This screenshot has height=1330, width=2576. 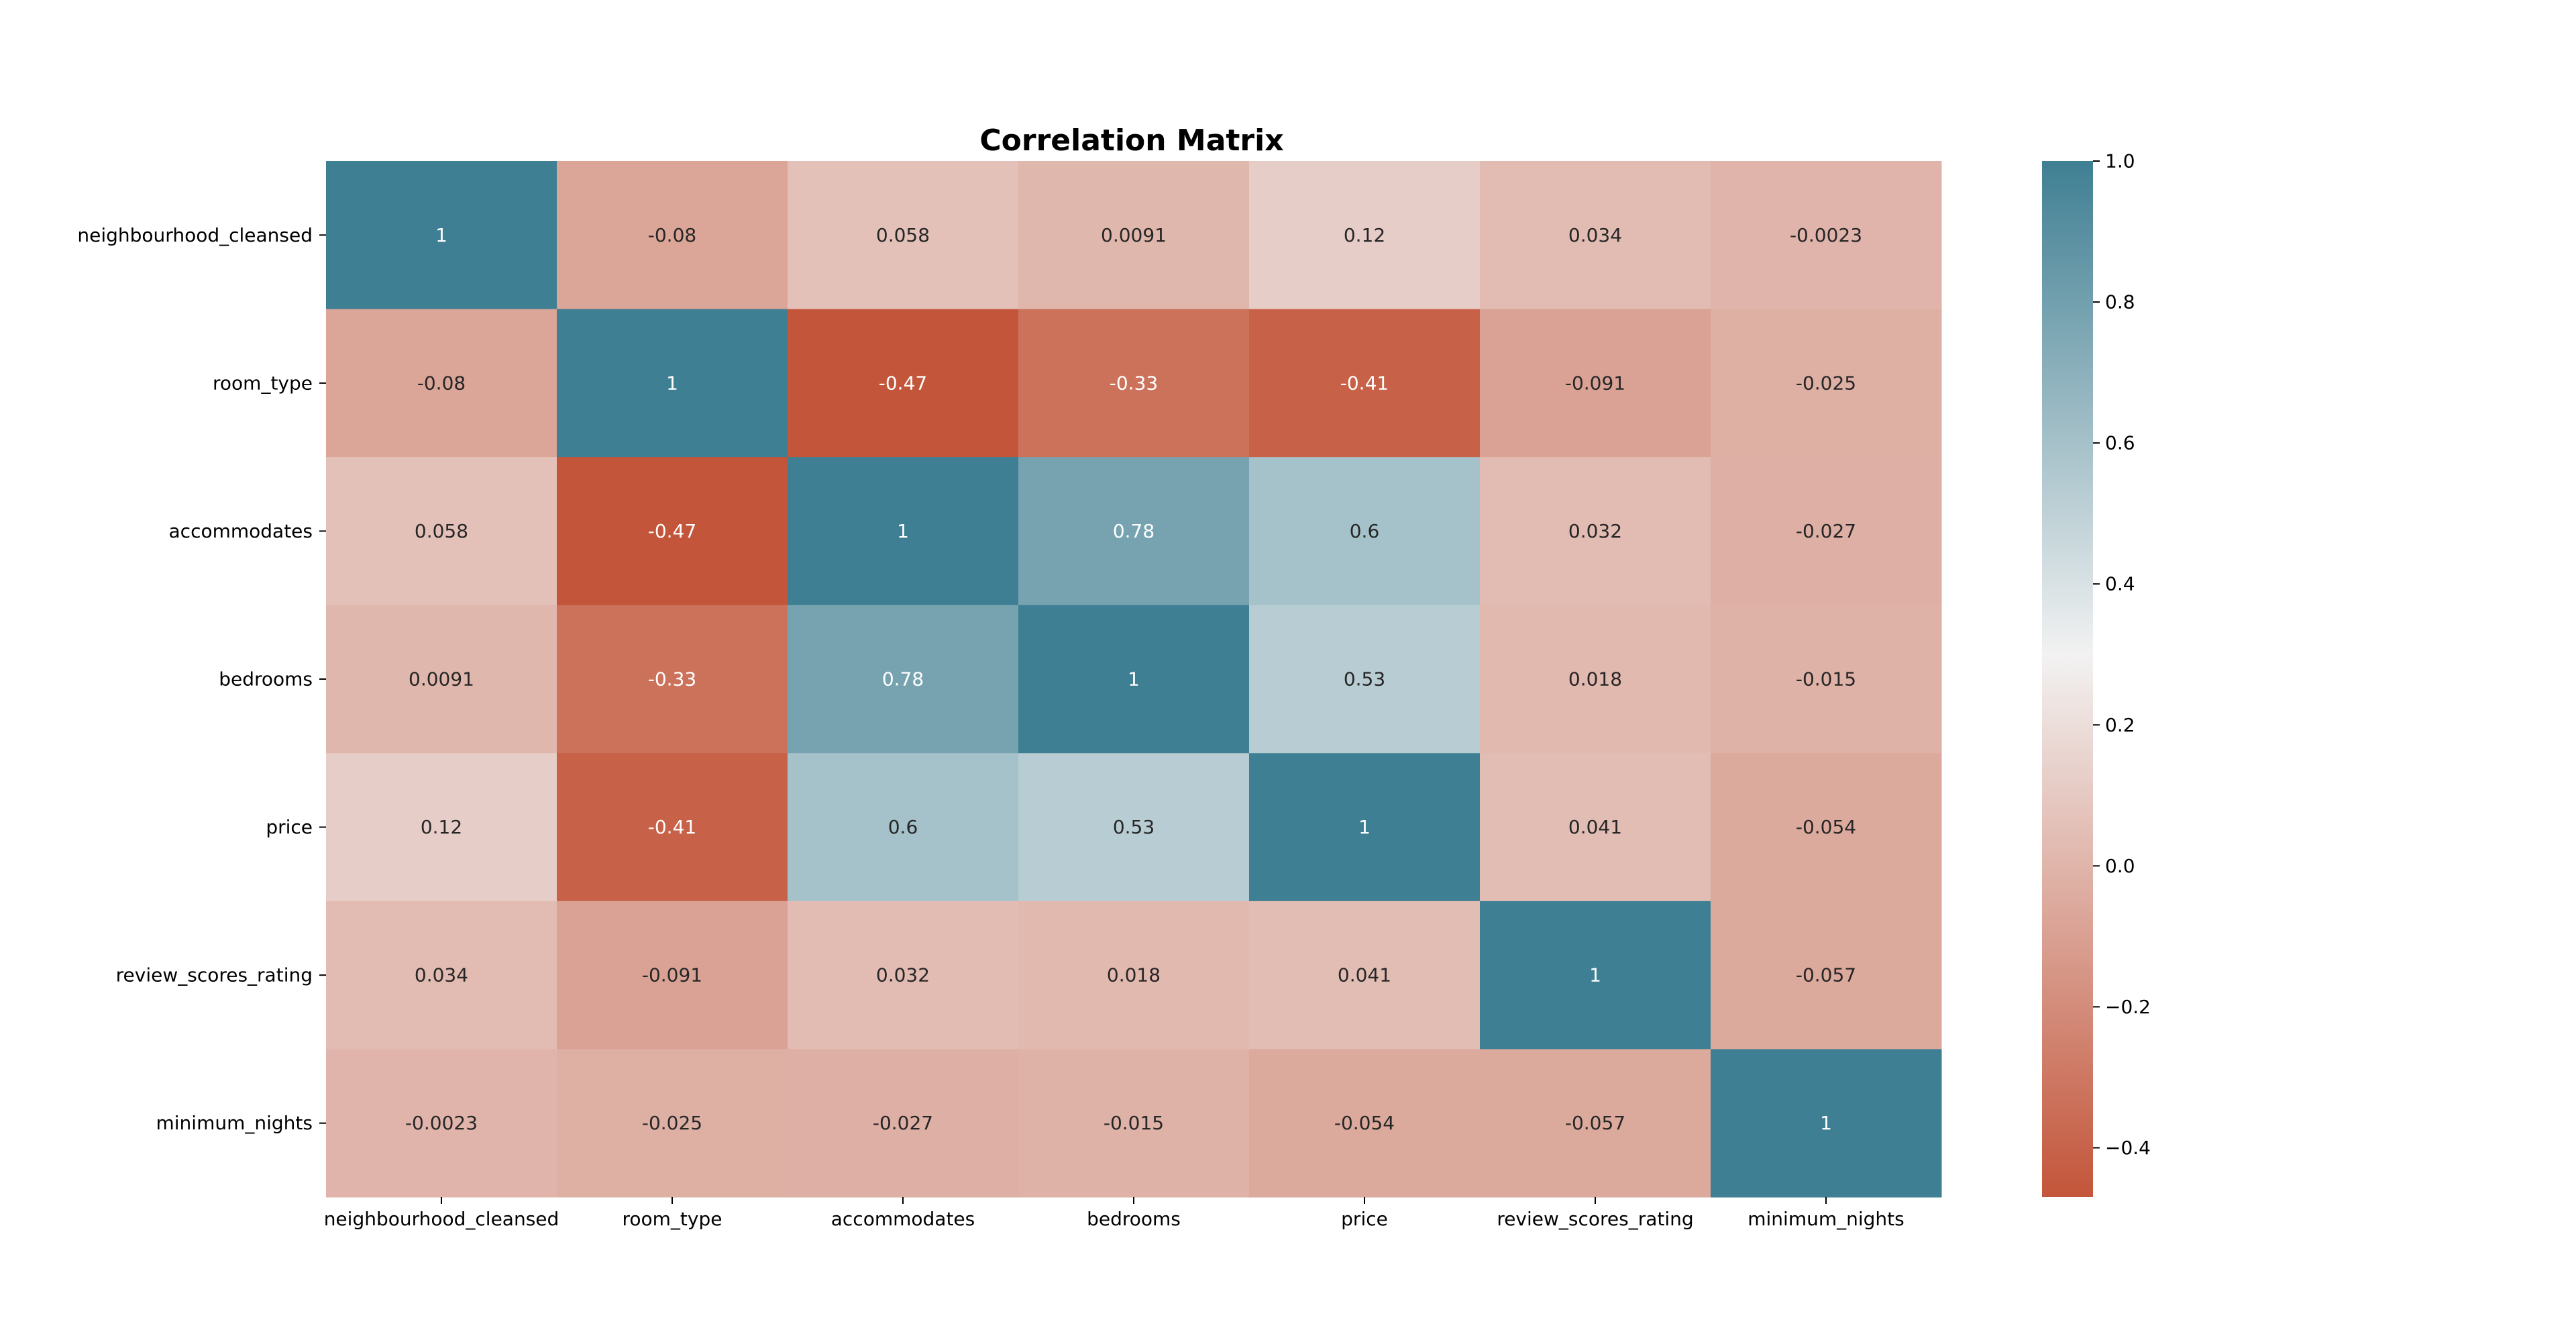 I want to click on column-tick-label: price, so click(x=1364, y=1219).